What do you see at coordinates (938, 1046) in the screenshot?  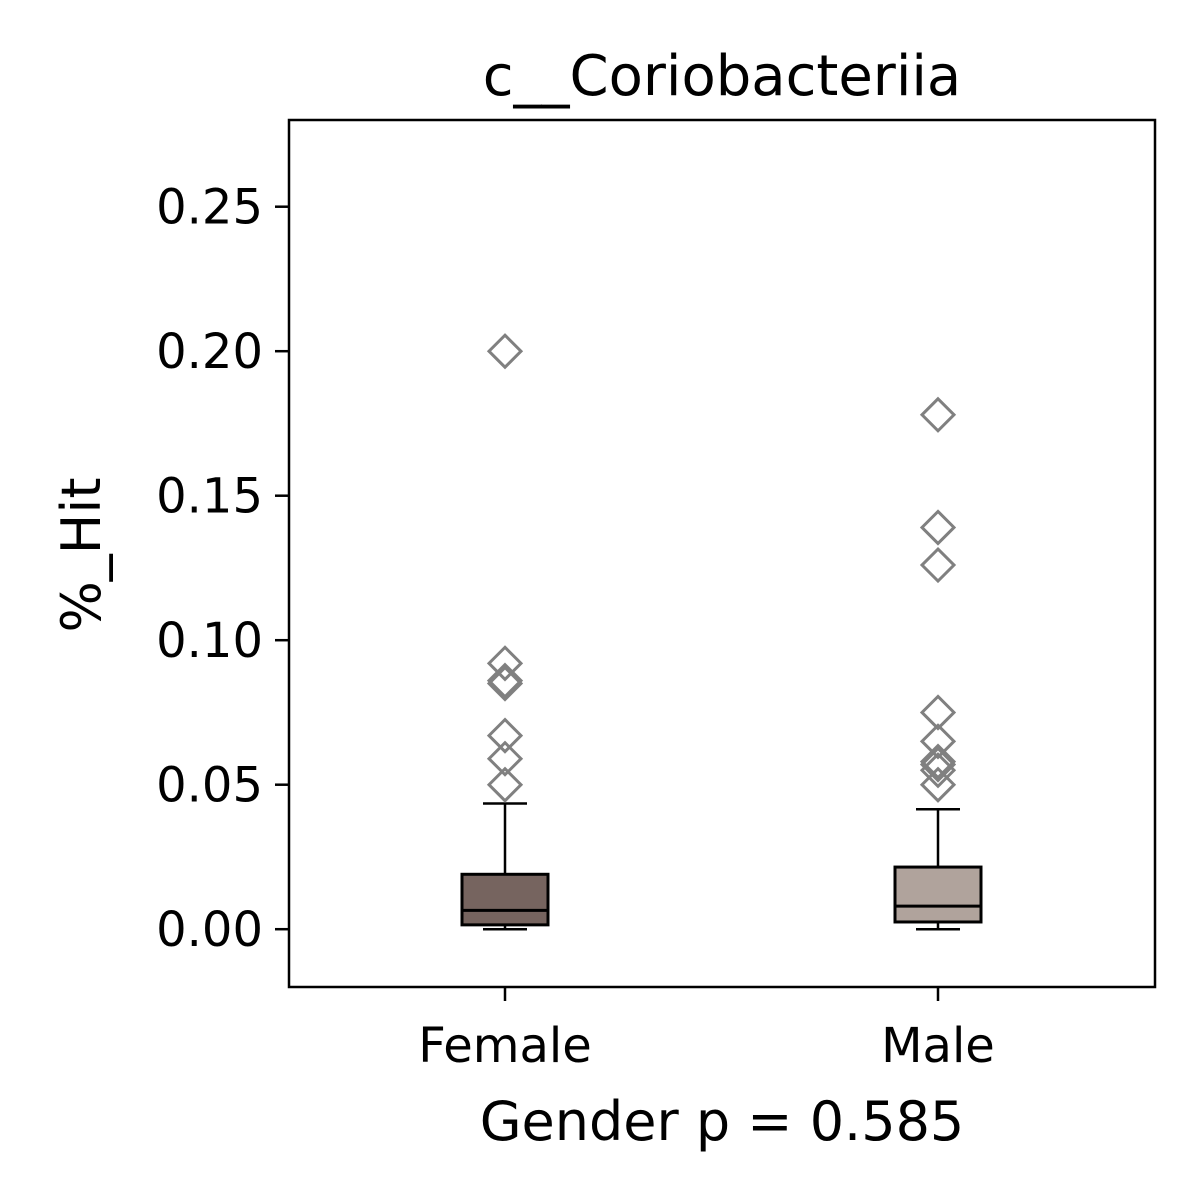 I see `x-tick-label: Male` at bounding box center [938, 1046].